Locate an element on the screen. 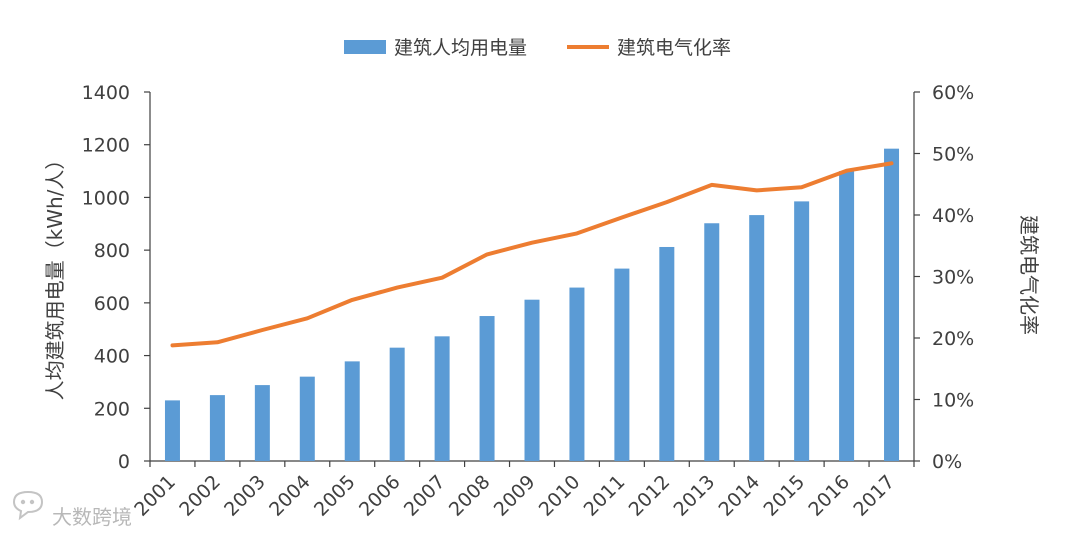 The height and width of the screenshot is (535, 1080). x-tick-label: 2016 is located at coordinates (829, 496).